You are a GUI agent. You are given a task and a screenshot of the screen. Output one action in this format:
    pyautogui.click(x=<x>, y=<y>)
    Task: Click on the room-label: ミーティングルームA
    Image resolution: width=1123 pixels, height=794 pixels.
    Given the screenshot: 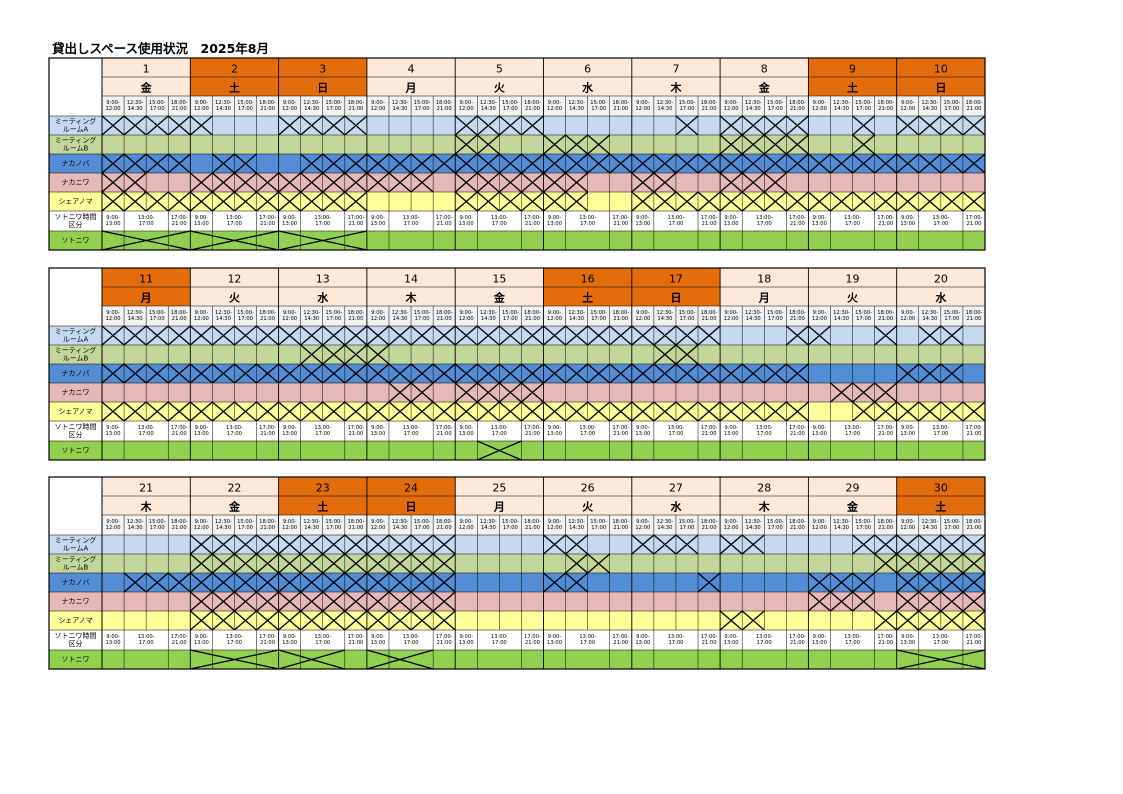 What is the action you would take?
    pyautogui.click(x=76, y=334)
    